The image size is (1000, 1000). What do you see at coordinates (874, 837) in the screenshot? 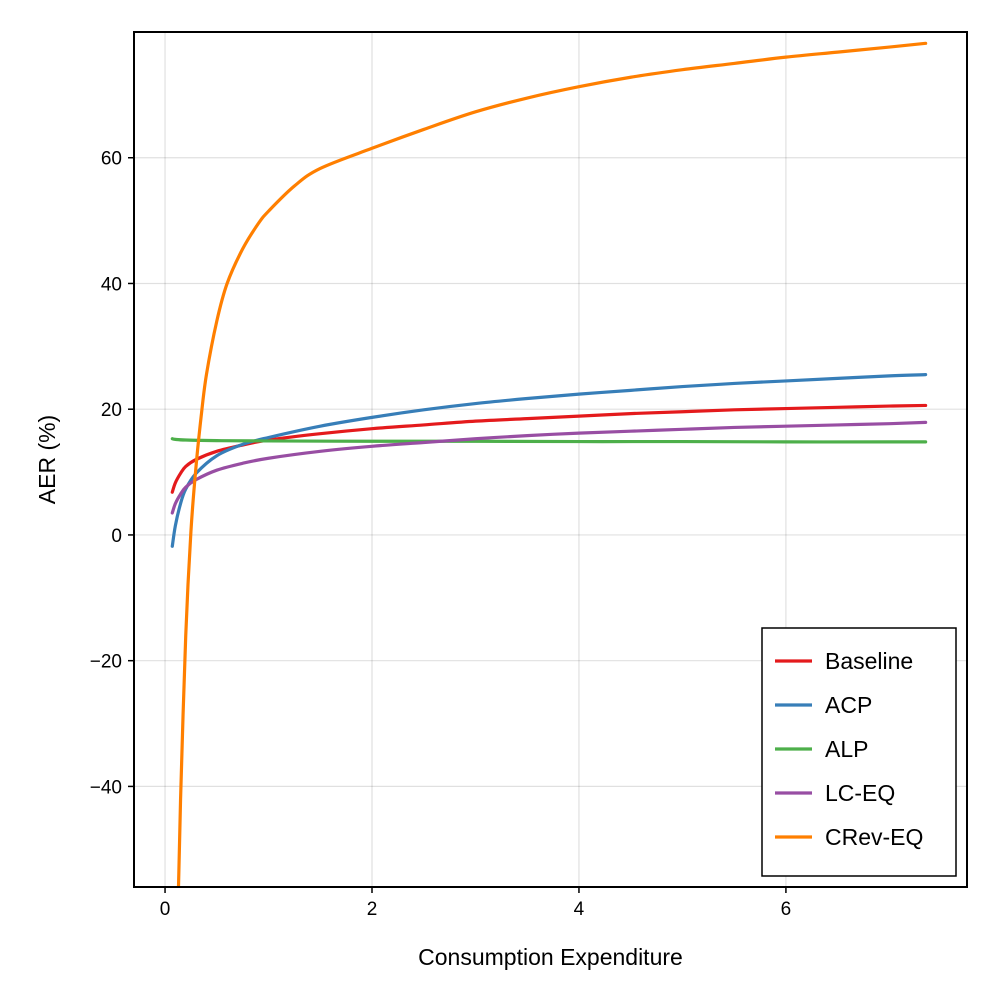
I see `legend-label-crev-eq: CRev-EQ` at bounding box center [874, 837].